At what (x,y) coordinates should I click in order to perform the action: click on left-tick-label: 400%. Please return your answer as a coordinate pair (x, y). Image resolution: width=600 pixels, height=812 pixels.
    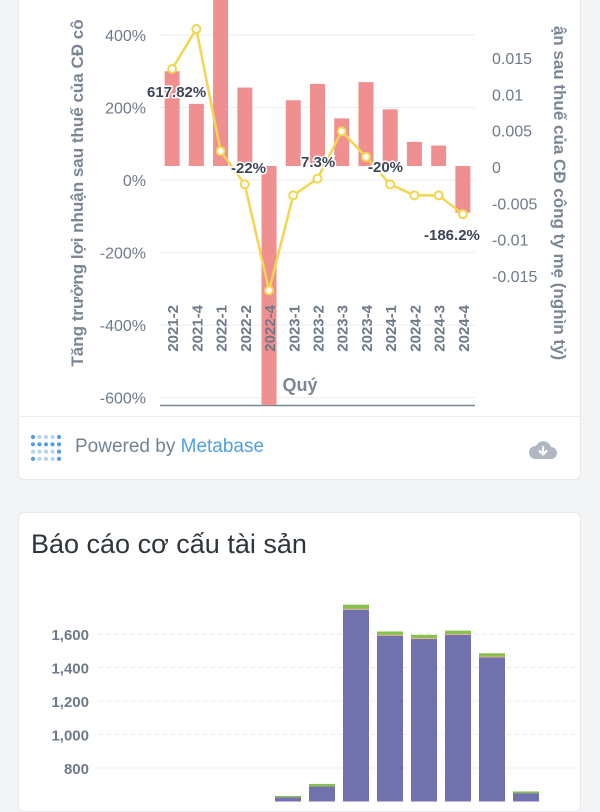
    Looking at the image, I should click on (125, 36).